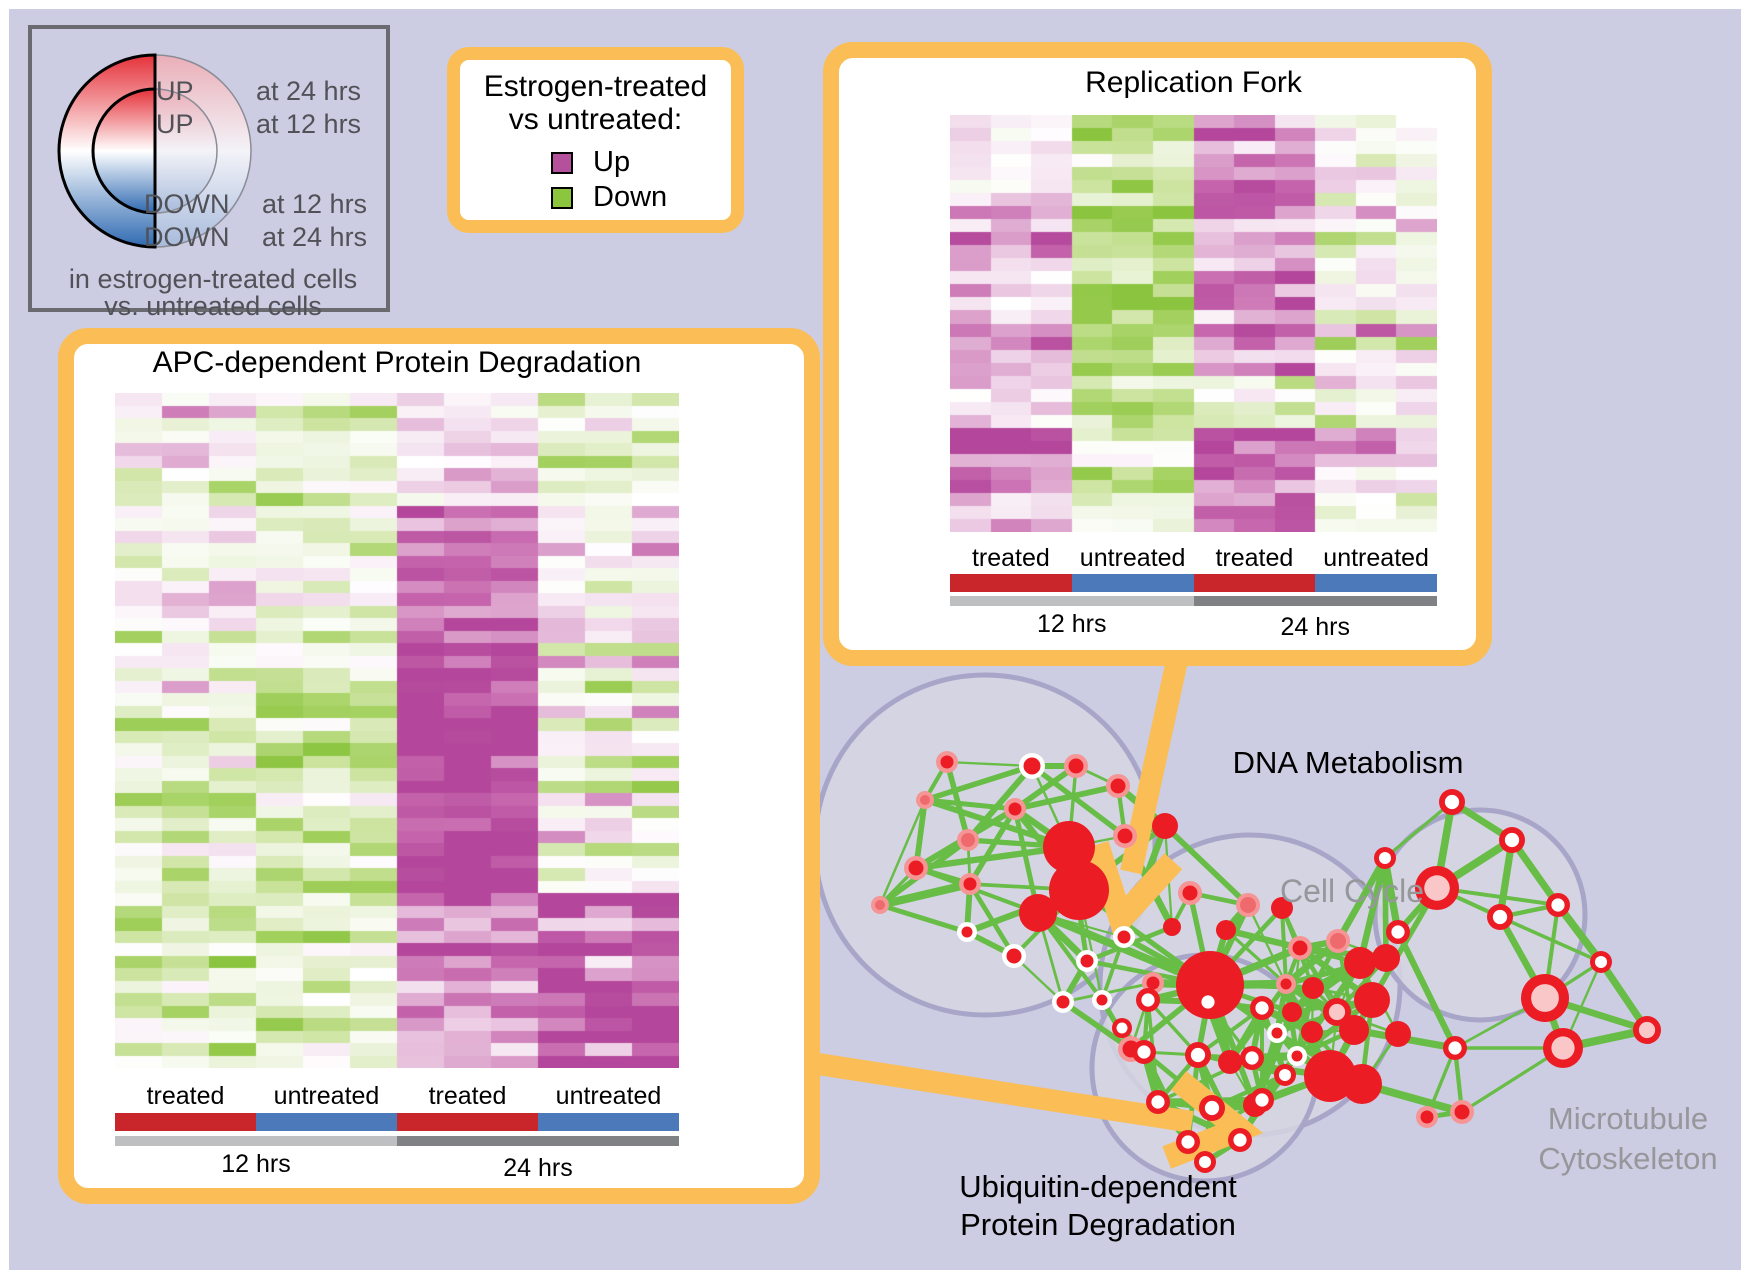  Describe the element at coordinates (255, 237) in the screenshot. I see `direction-row: DOWN at 24 hrs` at that location.